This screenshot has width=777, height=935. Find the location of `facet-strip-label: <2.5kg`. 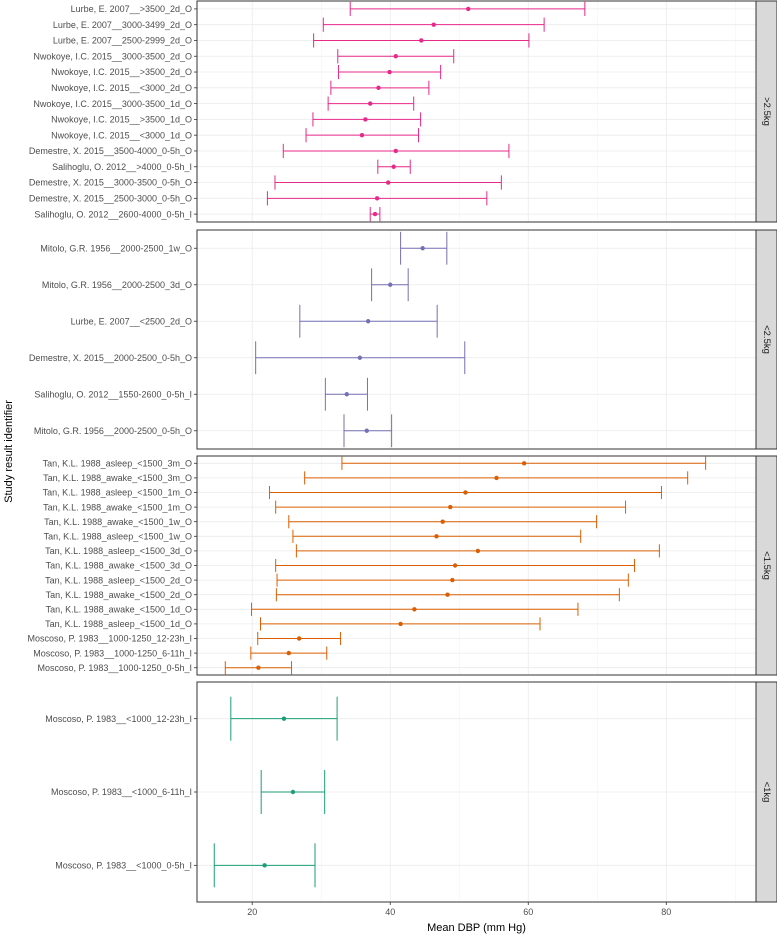

facet-strip-label: <2.5kg is located at coordinates (766, 339).